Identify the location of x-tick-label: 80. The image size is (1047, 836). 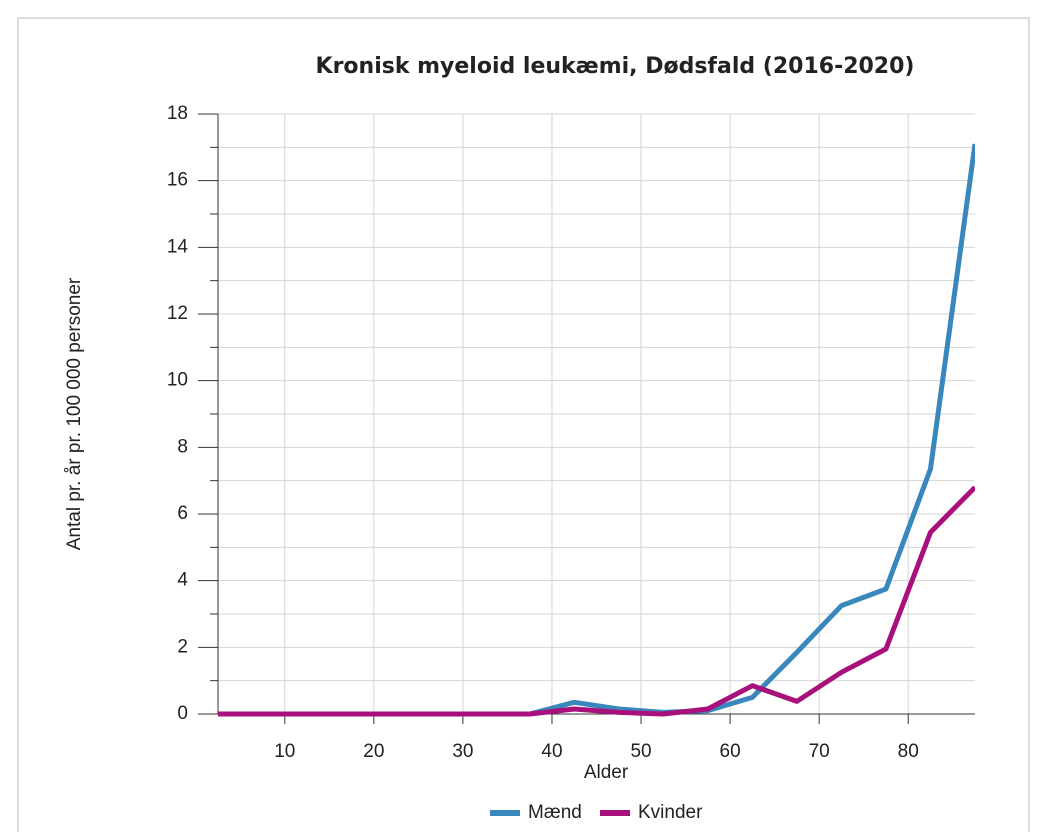
(908, 751).